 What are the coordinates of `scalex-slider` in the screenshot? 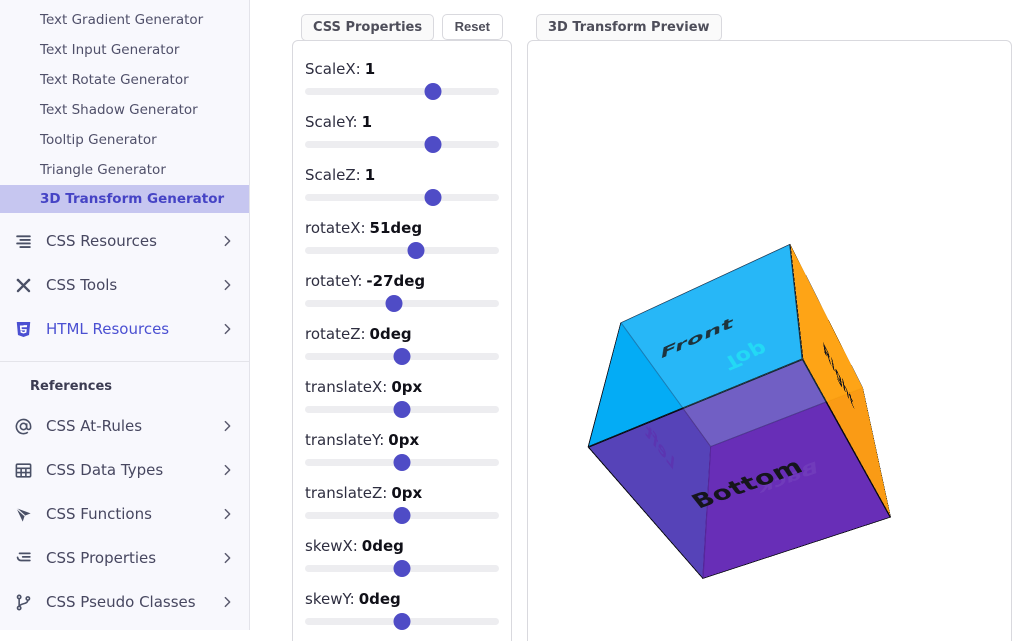 It's located at (402, 91).